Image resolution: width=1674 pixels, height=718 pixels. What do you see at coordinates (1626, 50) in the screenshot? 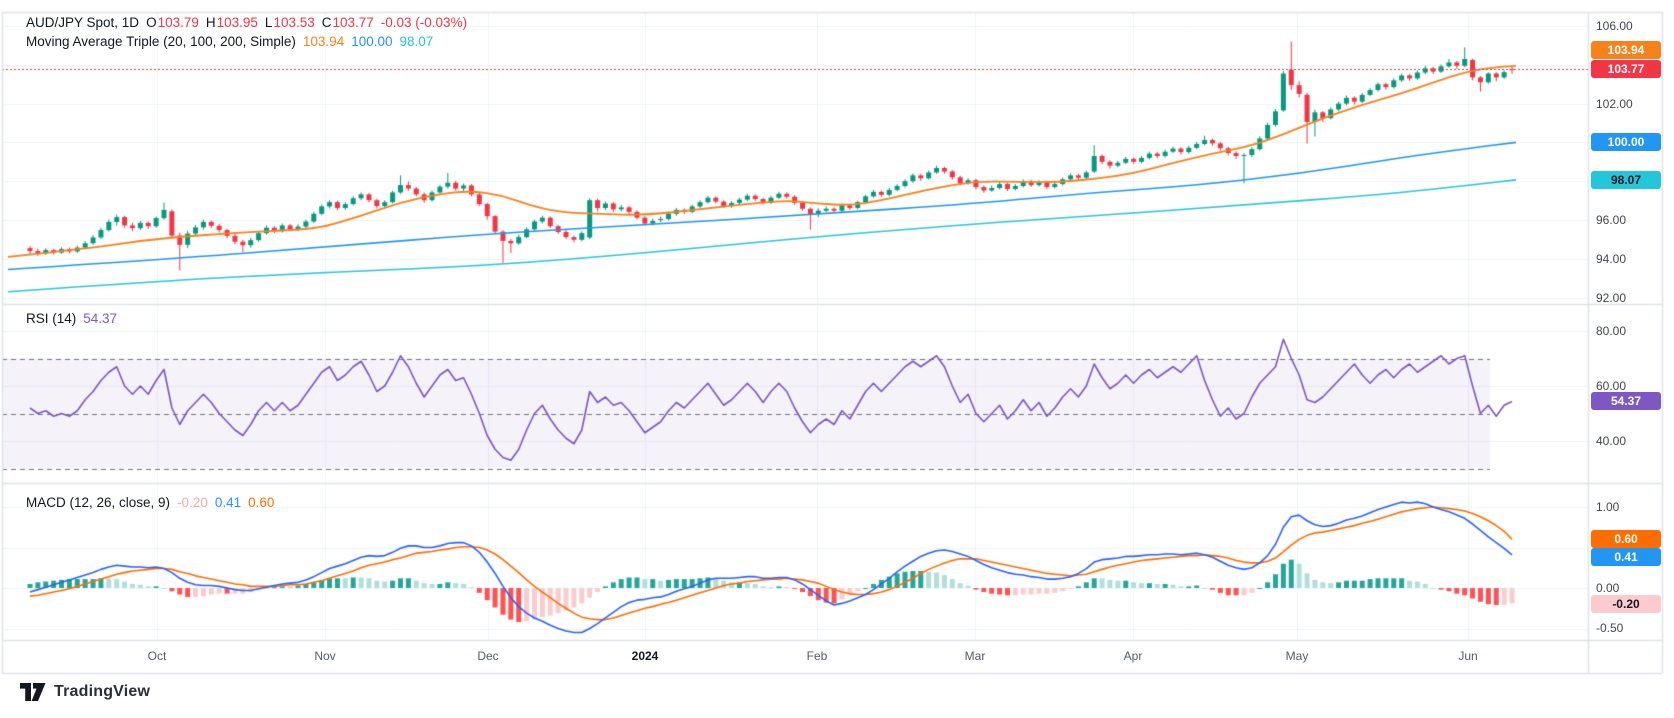
I see `ma20-badge: 103.94` at bounding box center [1626, 50].